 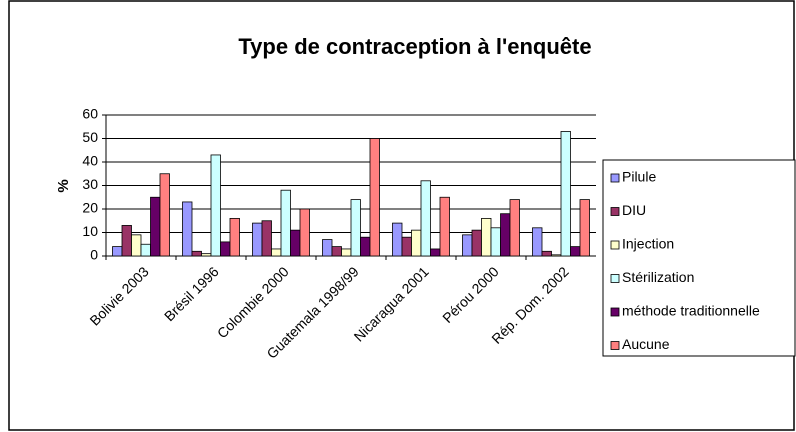 I want to click on y-tick-label: 10, so click(x=90, y=231).